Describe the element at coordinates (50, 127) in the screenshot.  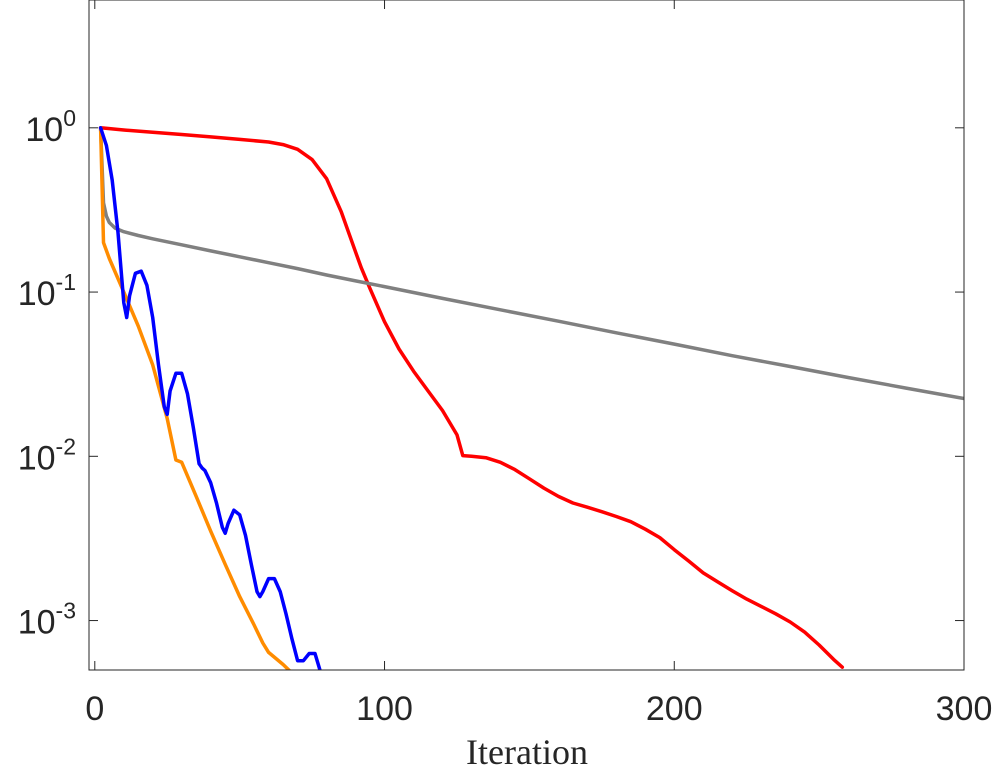
I see `y-tick-label: 10⁰` at that location.